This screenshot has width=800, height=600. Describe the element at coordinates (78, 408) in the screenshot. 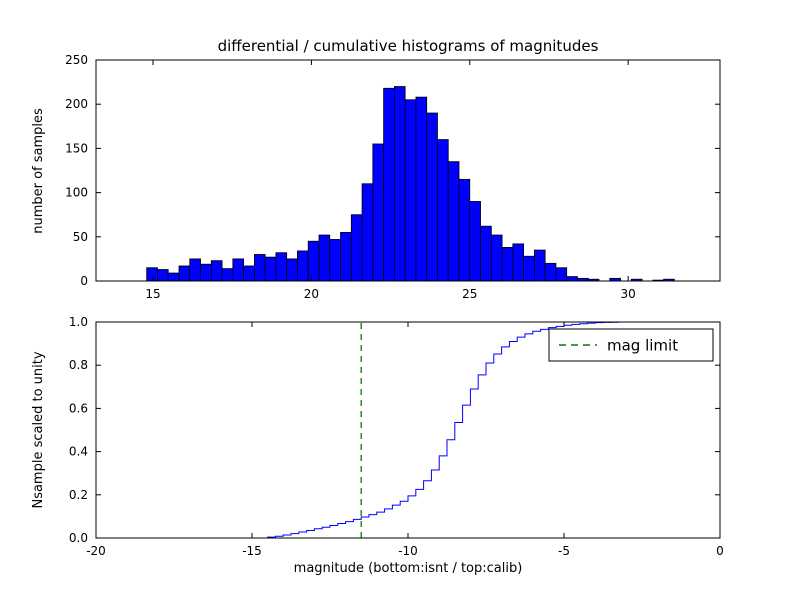

I see `y-tick-label: 0.6` at that location.